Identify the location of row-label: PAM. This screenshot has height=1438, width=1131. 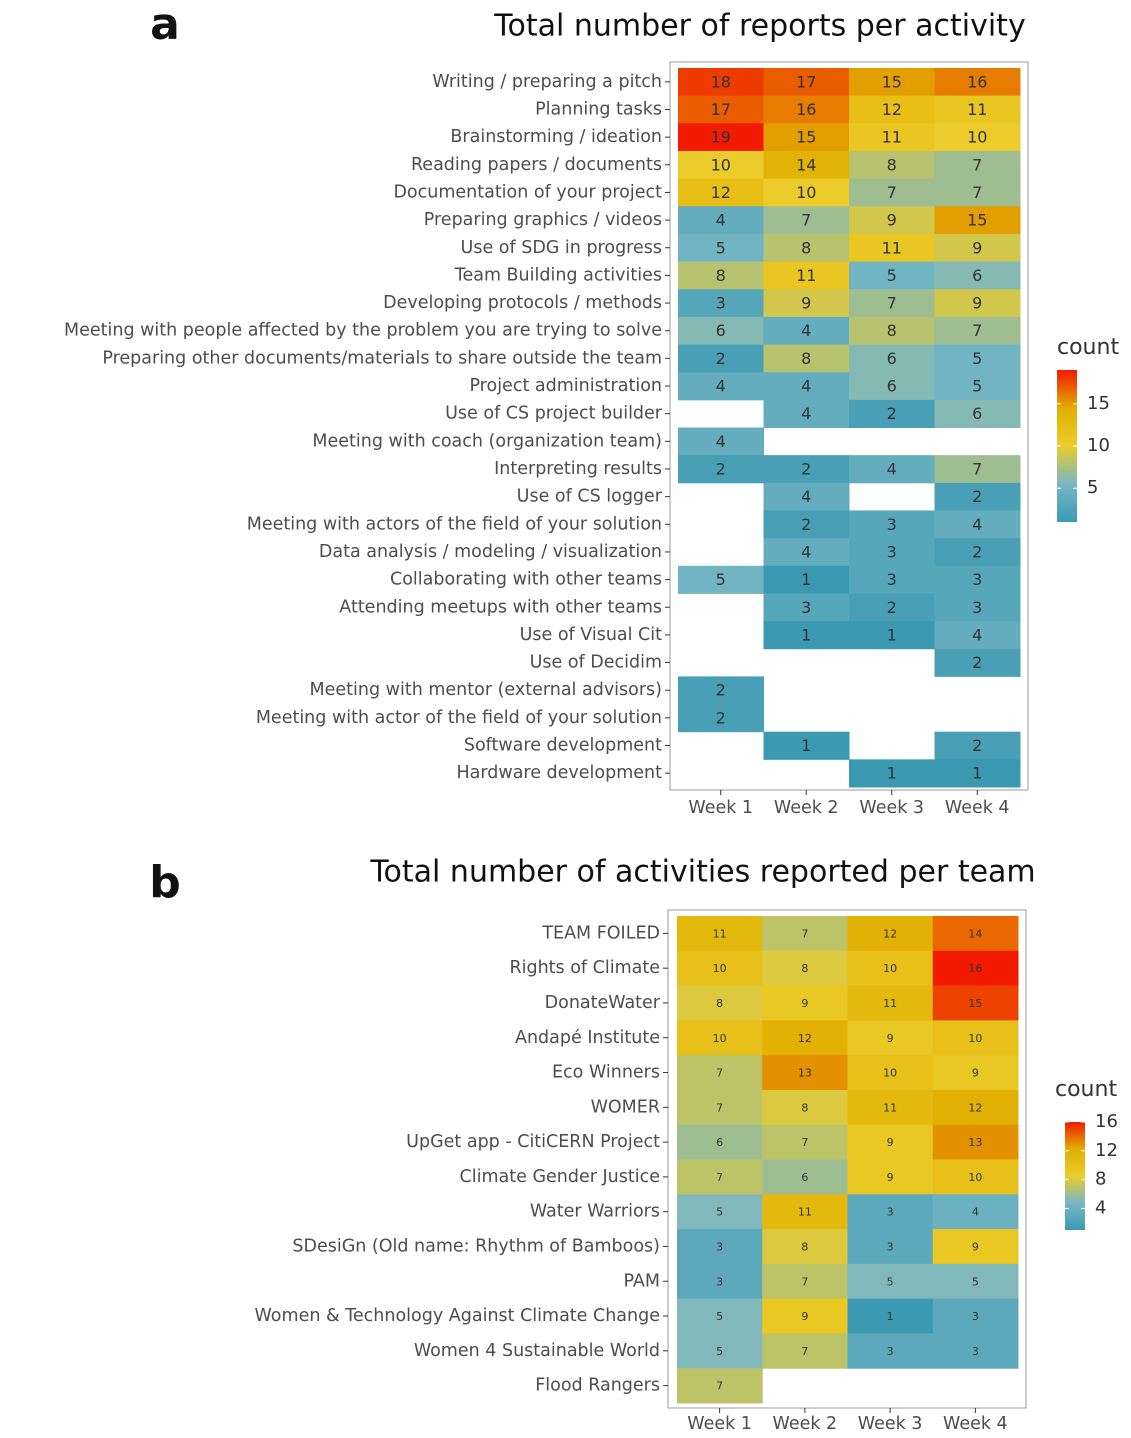
(641, 1281).